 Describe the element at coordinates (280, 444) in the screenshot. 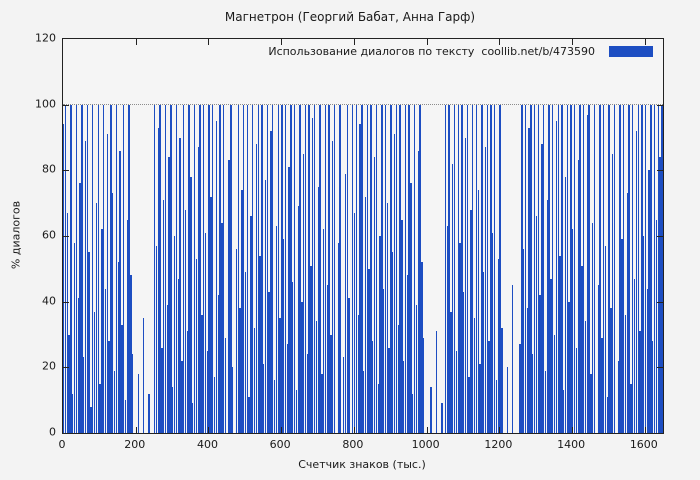

I see `x-tick-label: 600` at that location.